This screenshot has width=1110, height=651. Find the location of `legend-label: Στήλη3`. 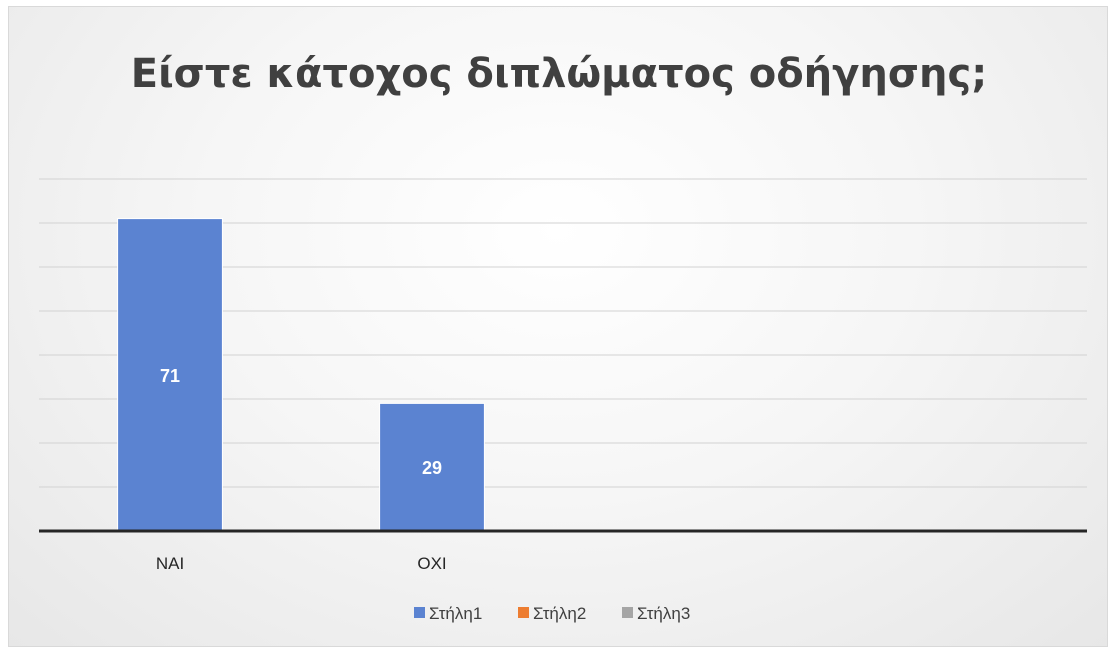

legend-label: Στήλη3 is located at coordinates (663, 613).